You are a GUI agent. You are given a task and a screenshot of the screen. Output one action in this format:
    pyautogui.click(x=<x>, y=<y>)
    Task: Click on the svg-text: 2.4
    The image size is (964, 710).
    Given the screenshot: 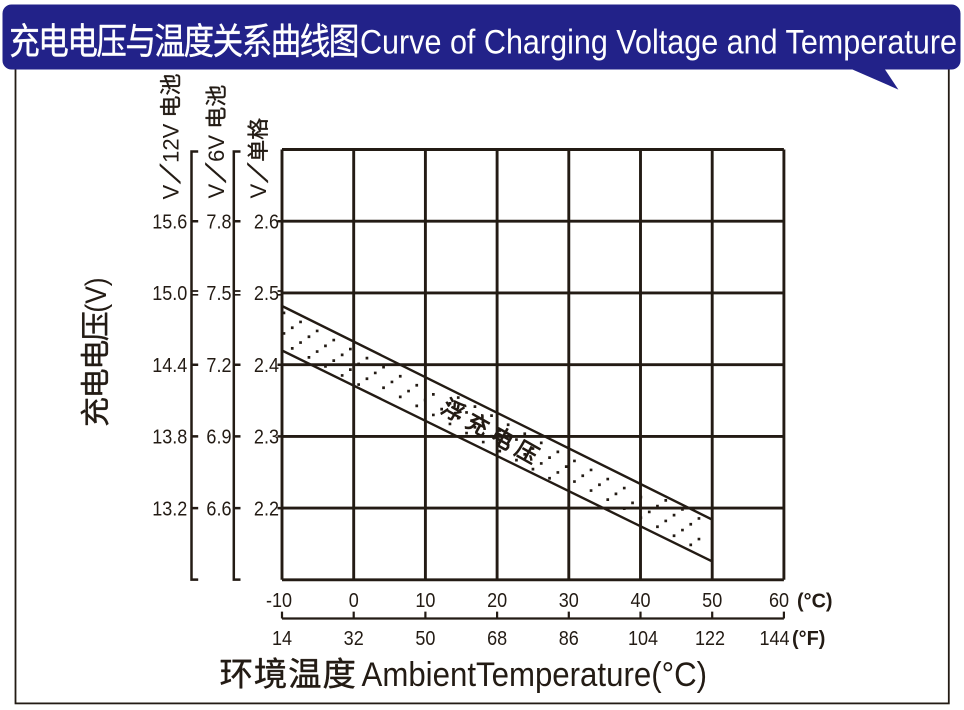 What is the action you would take?
    pyautogui.click(x=266, y=366)
    